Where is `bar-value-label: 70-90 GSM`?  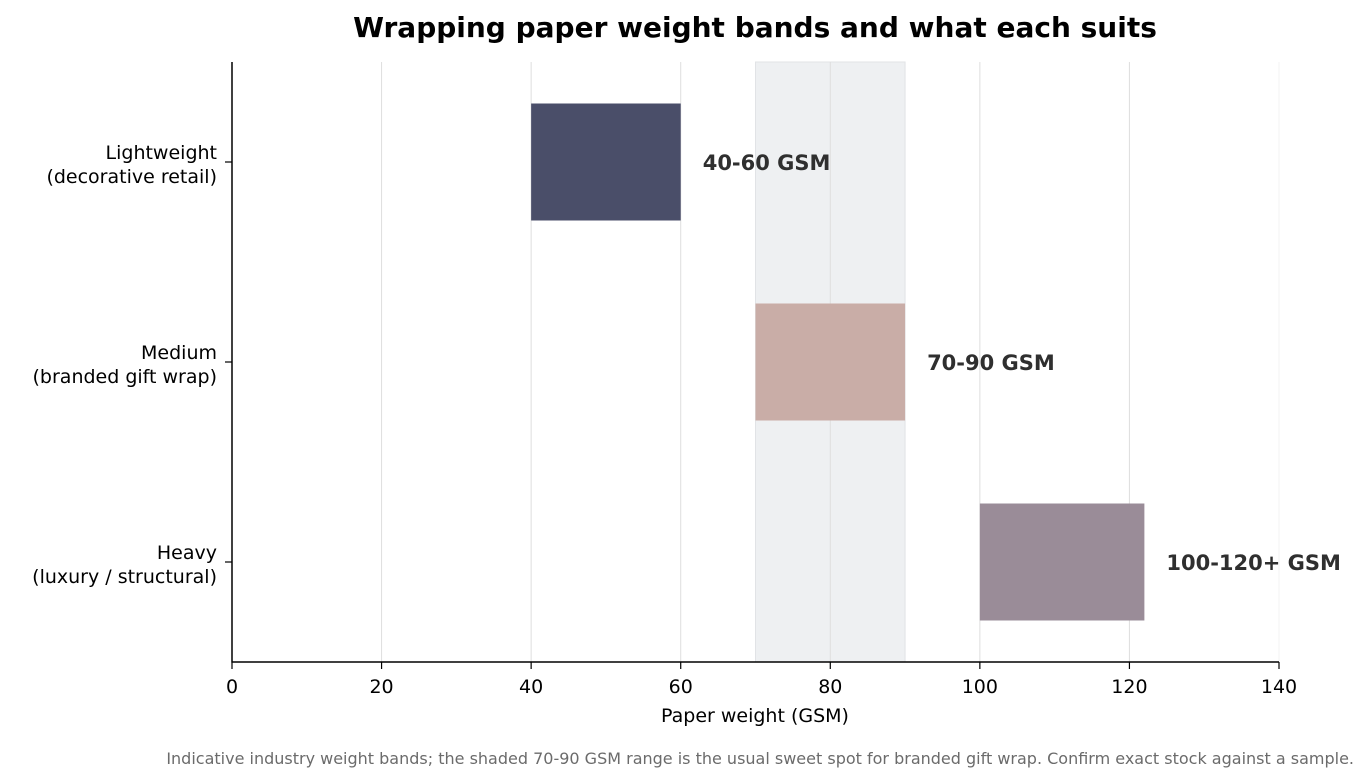
bar-value-label: 70-90 GSM is located at coordinates (991, 363).